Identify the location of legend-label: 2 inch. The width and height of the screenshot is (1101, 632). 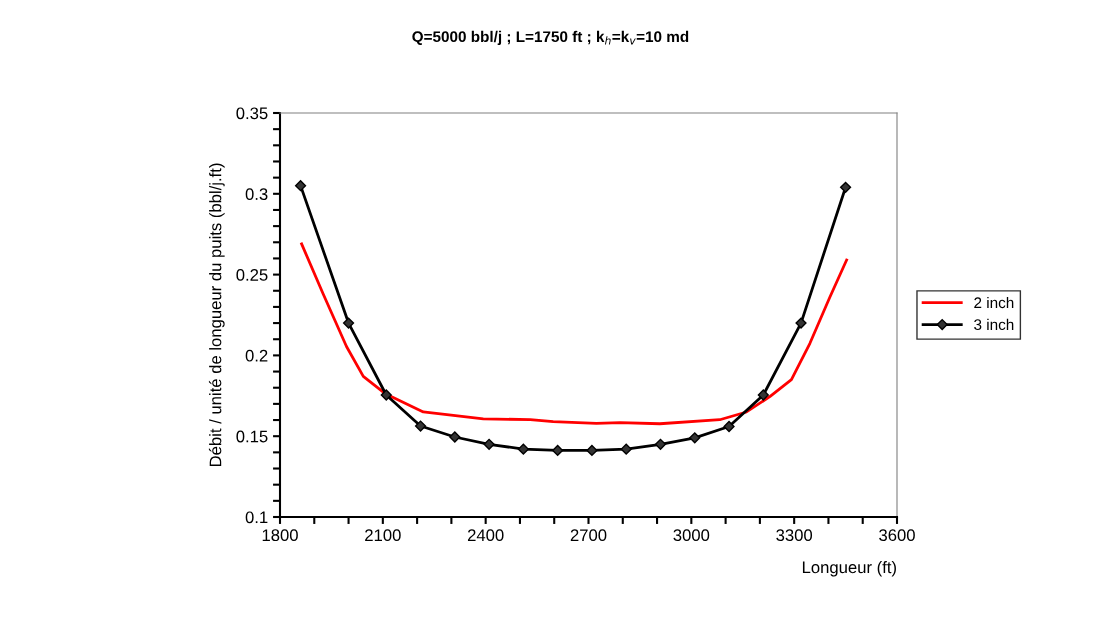
(994, 302).